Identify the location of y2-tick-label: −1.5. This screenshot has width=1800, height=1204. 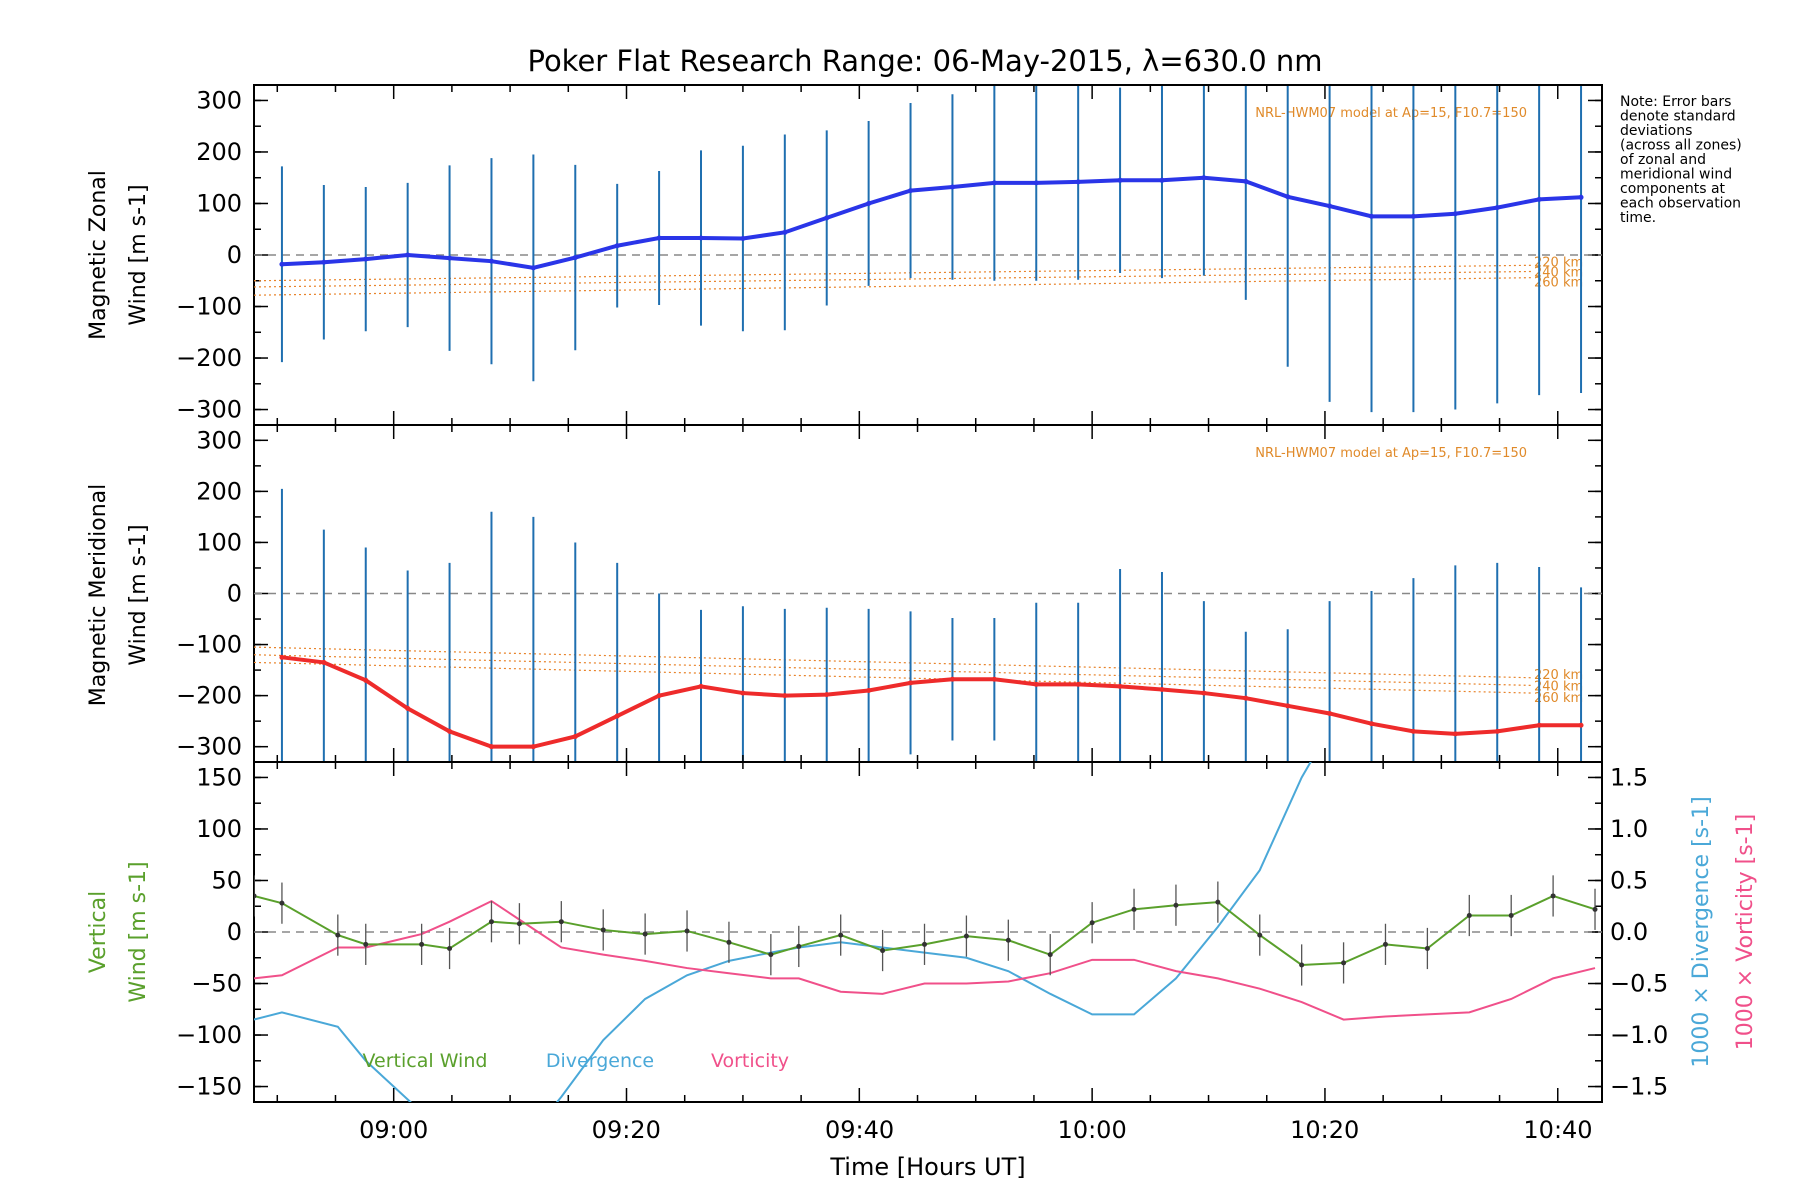
(1639, 1087).